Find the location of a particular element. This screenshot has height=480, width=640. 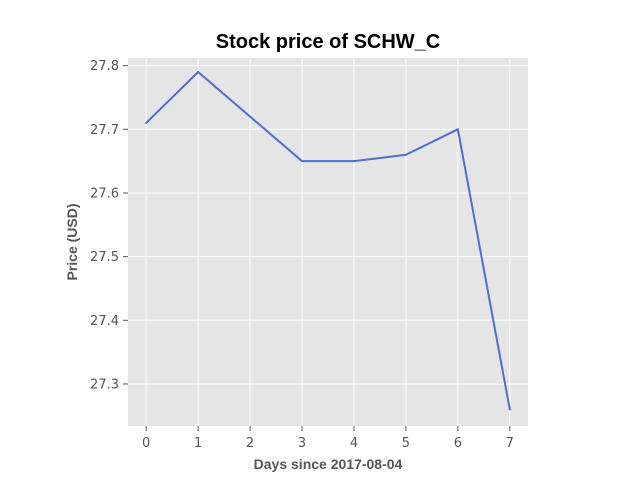

x-axis-label: Days since 2017-08-04 is located at coordinates (328, 464).